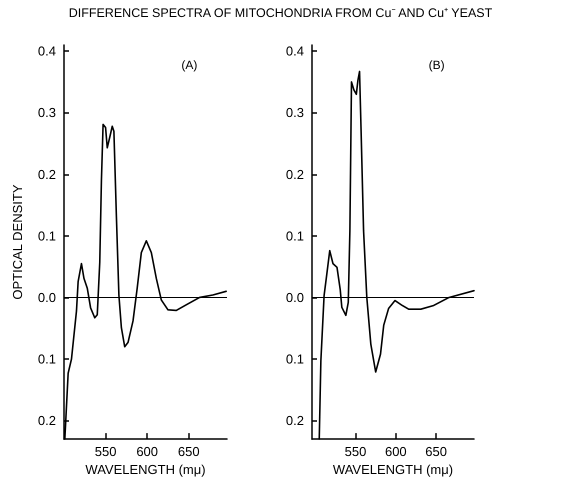 The width and height of the screenshot is (561, 481). Describe the element at coordinates (17, 242) in the screenshot. I see `y-axis-title: OPTICAL DENSITY` at that location.